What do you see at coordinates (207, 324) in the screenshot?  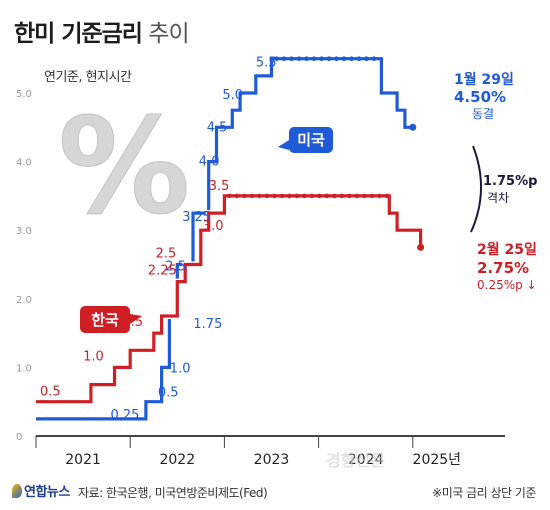 I see `series-value-label: 1.75` at bounding box center [207, 324].